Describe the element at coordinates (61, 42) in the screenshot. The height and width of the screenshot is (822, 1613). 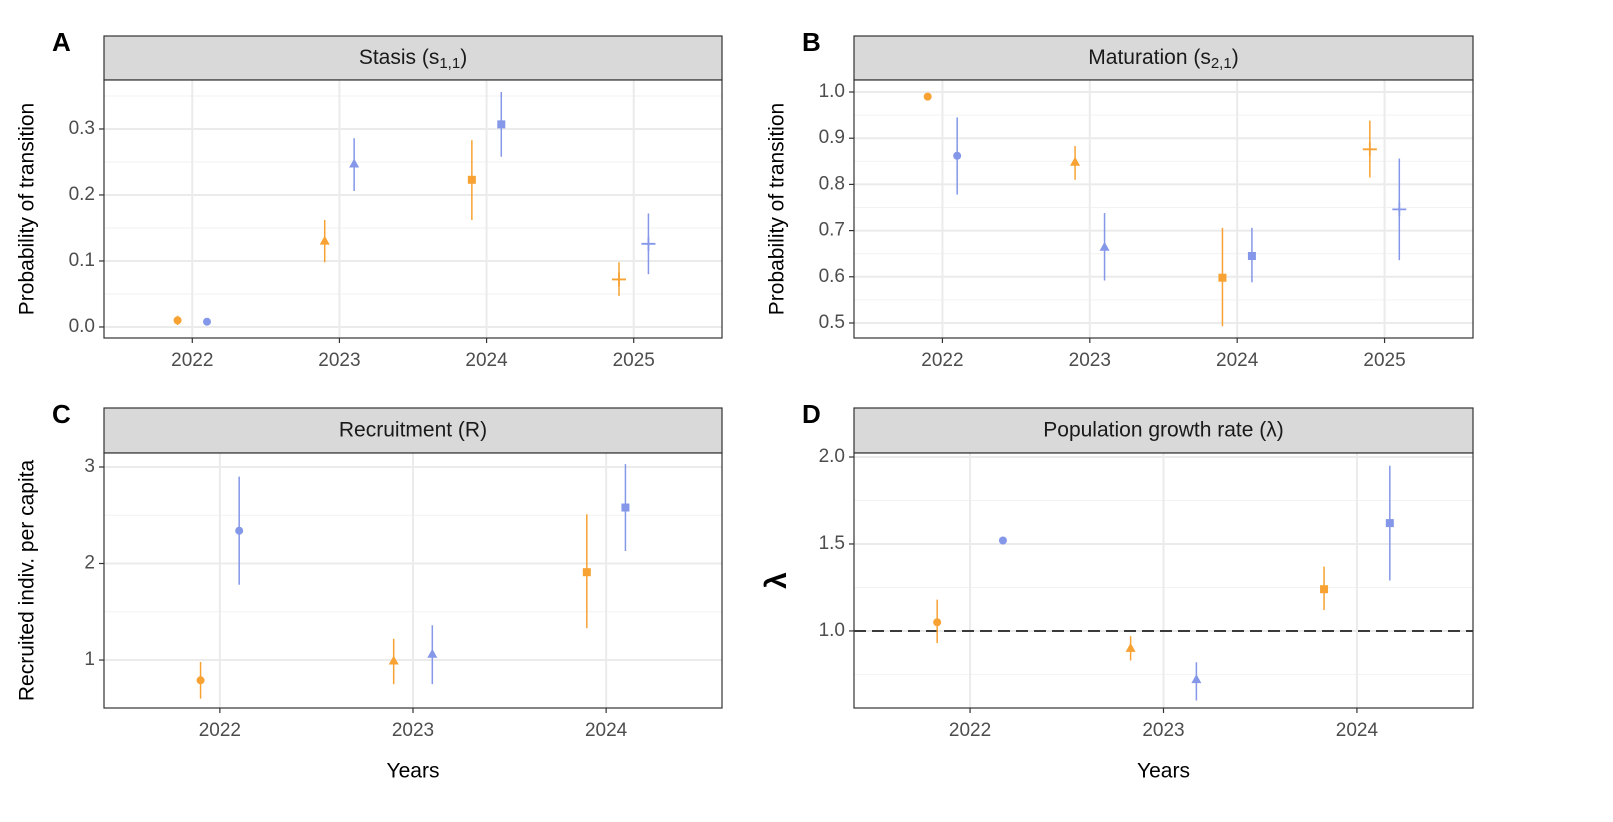
I see `panel-letter: A` at that location.